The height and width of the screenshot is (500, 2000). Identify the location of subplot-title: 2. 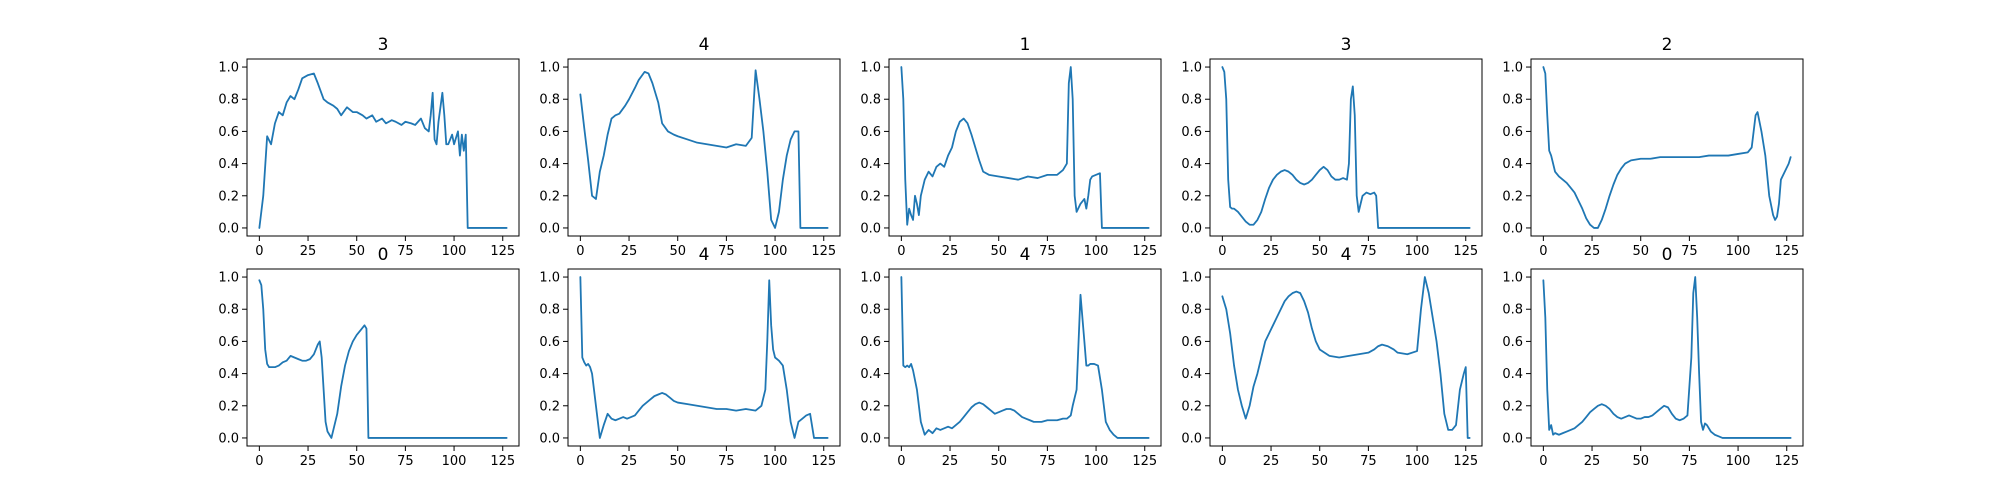
(1667, 45).